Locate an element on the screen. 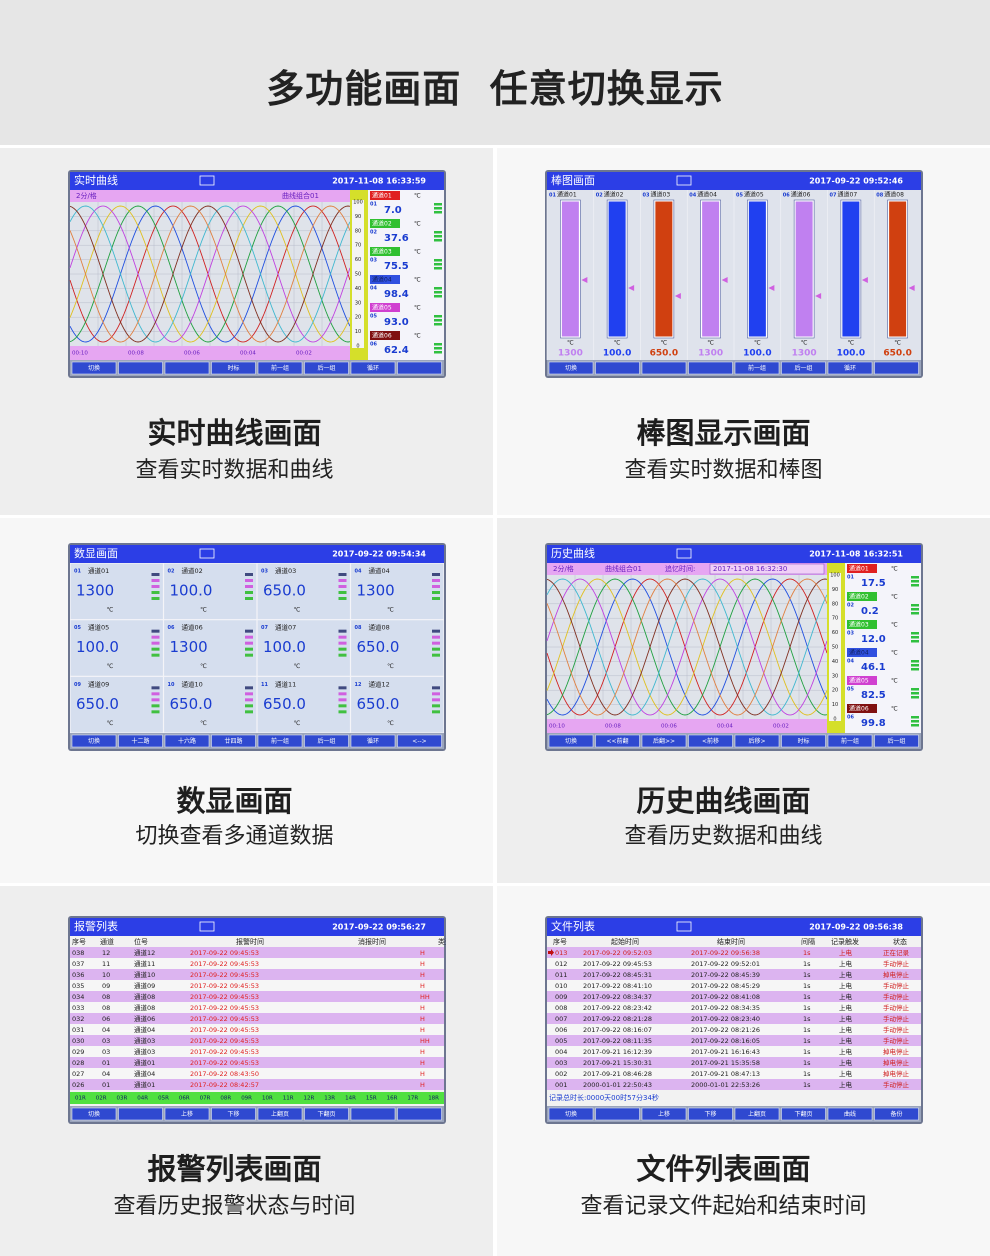  table-cell: 2017-09-22 09:56:38 is located at coordinates (725, 953).